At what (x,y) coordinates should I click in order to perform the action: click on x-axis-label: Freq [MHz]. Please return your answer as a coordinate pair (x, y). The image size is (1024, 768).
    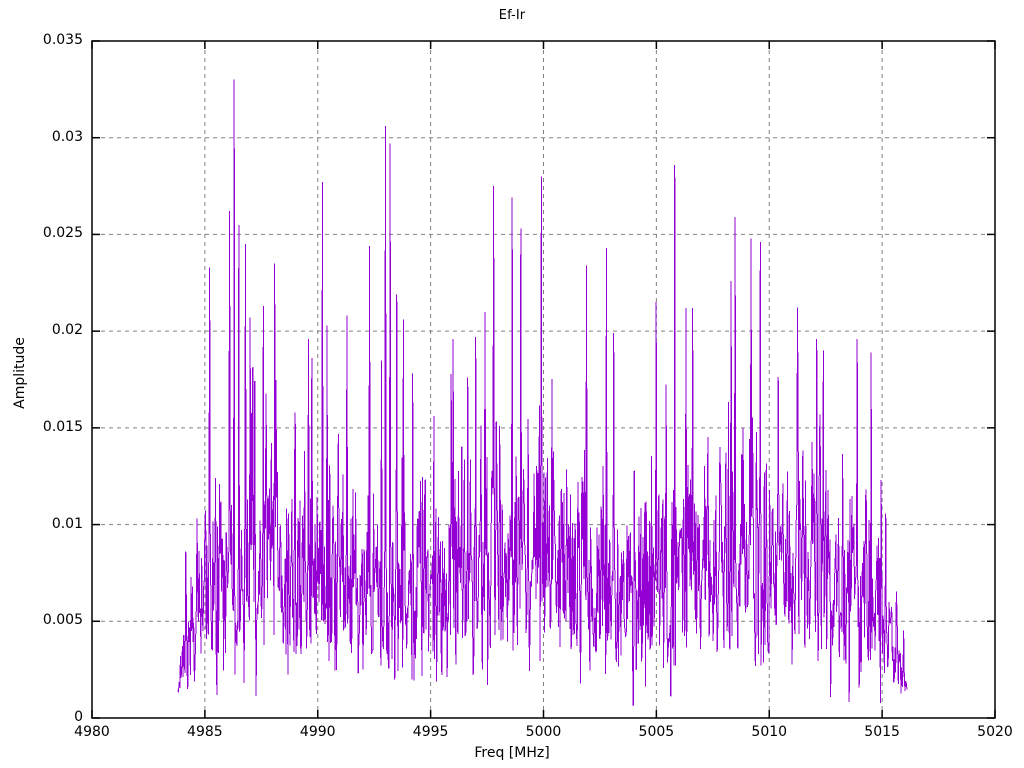
    Looking at the image, I should click on (512, 753).